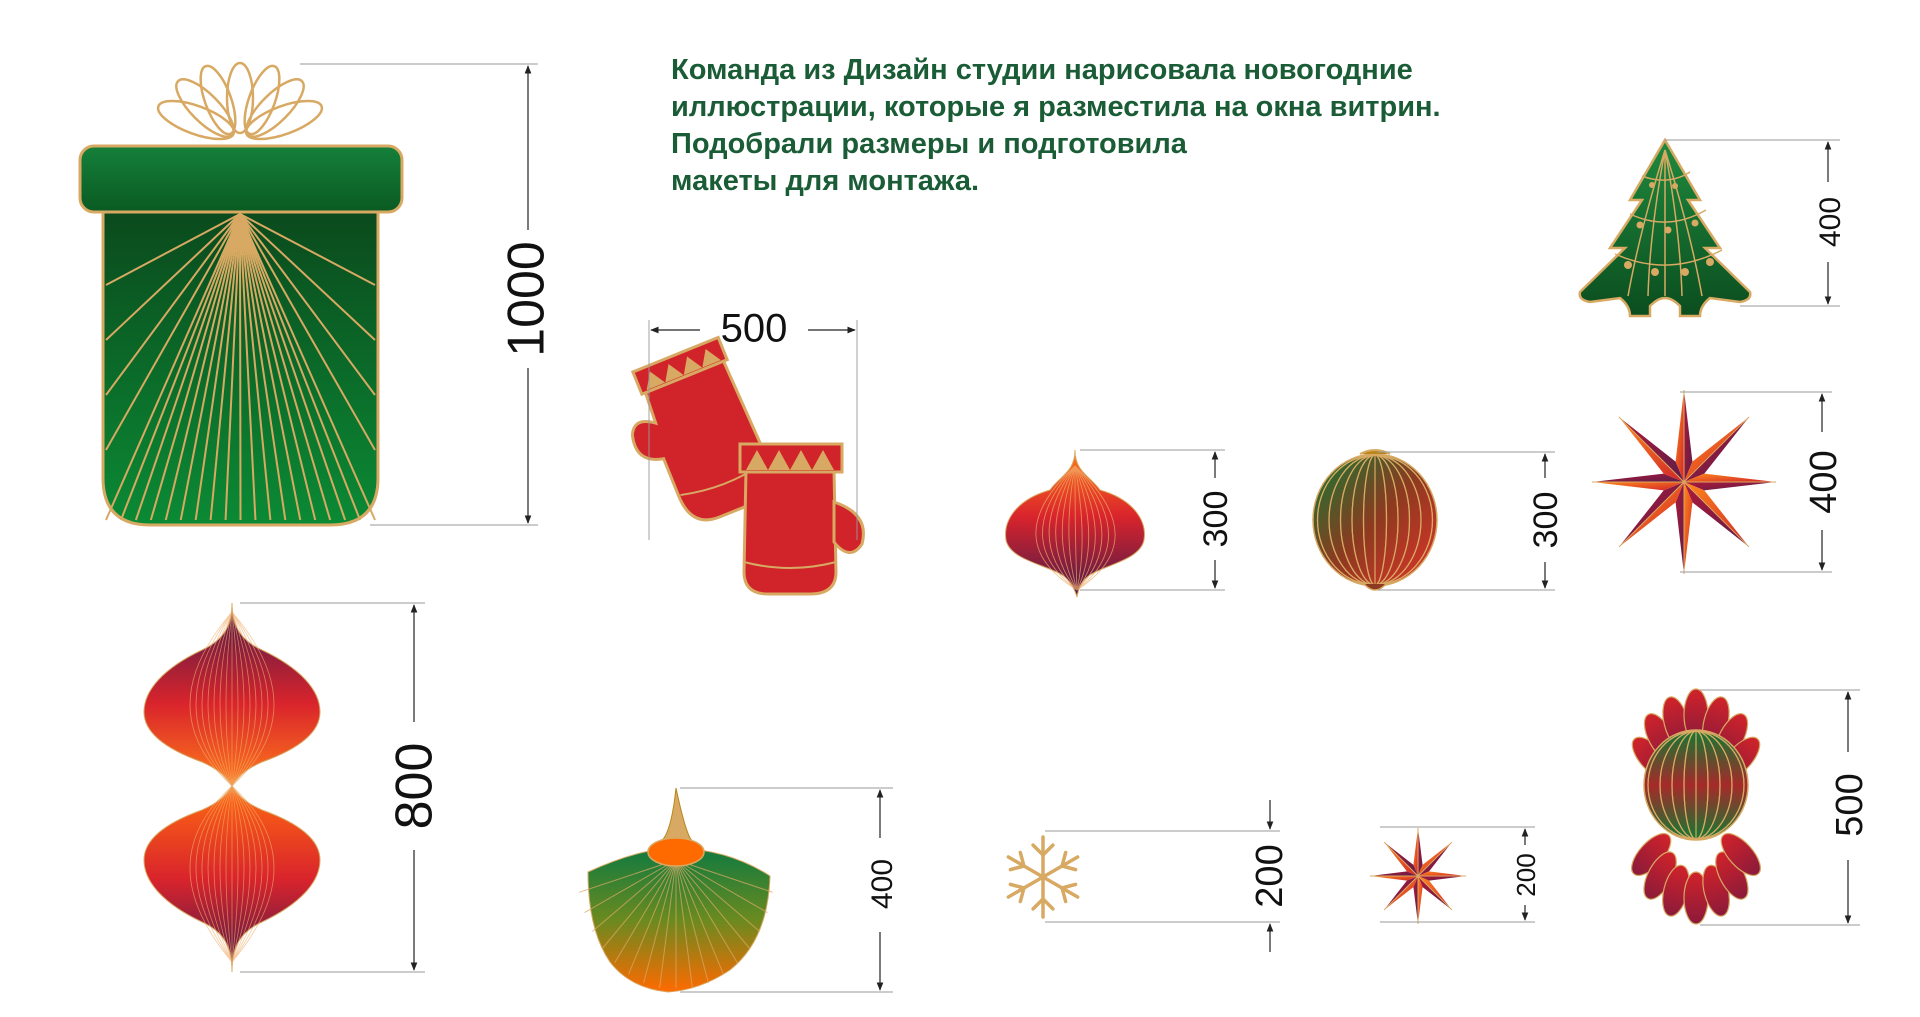 The image size is (1920, 1017). Describe the element at coordinates (1526, 874) in the screenshot. I see `small-star-size-label: 200` at that location.